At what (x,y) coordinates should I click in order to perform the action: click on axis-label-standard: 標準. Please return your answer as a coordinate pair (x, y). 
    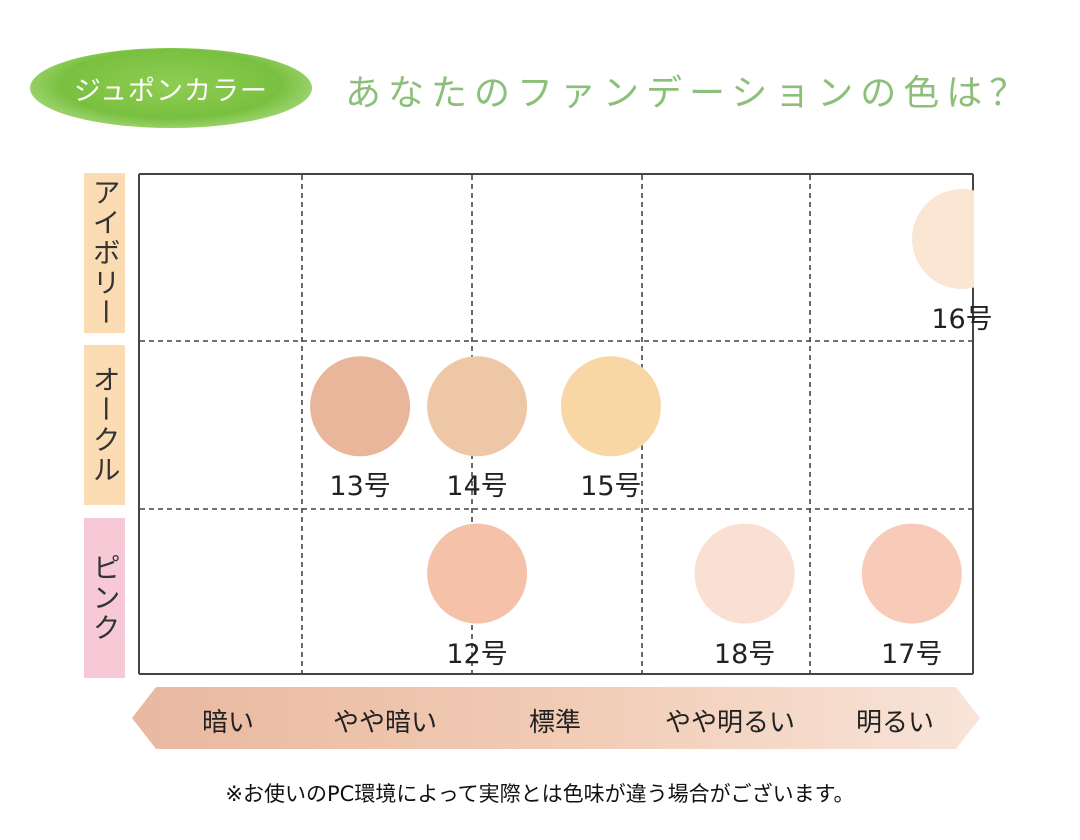
    Looking at the image, I should click on (554, 723).